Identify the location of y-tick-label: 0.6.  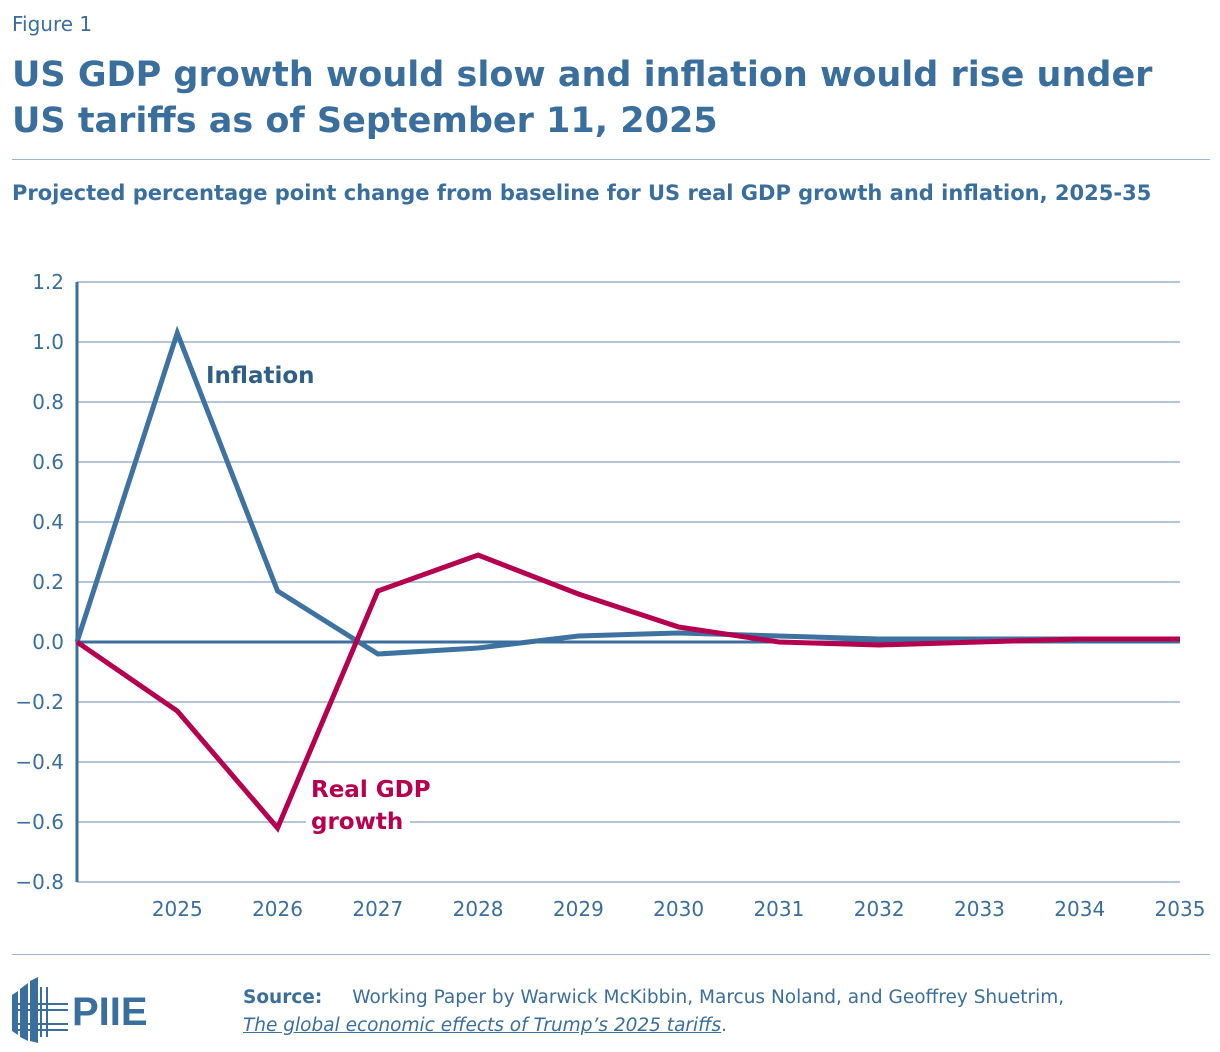
(48, 462).